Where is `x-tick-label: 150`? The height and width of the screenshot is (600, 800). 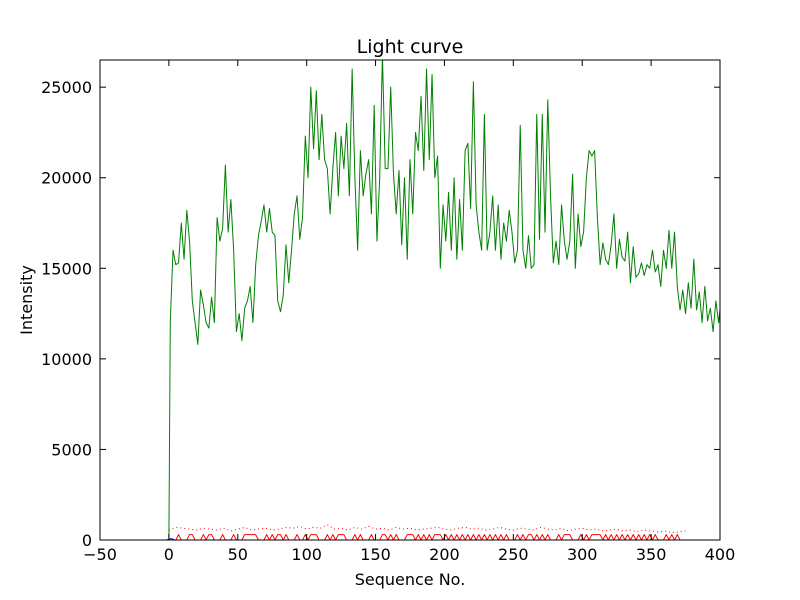 x-tick-label: 150 is located at coordinates (375, 554).